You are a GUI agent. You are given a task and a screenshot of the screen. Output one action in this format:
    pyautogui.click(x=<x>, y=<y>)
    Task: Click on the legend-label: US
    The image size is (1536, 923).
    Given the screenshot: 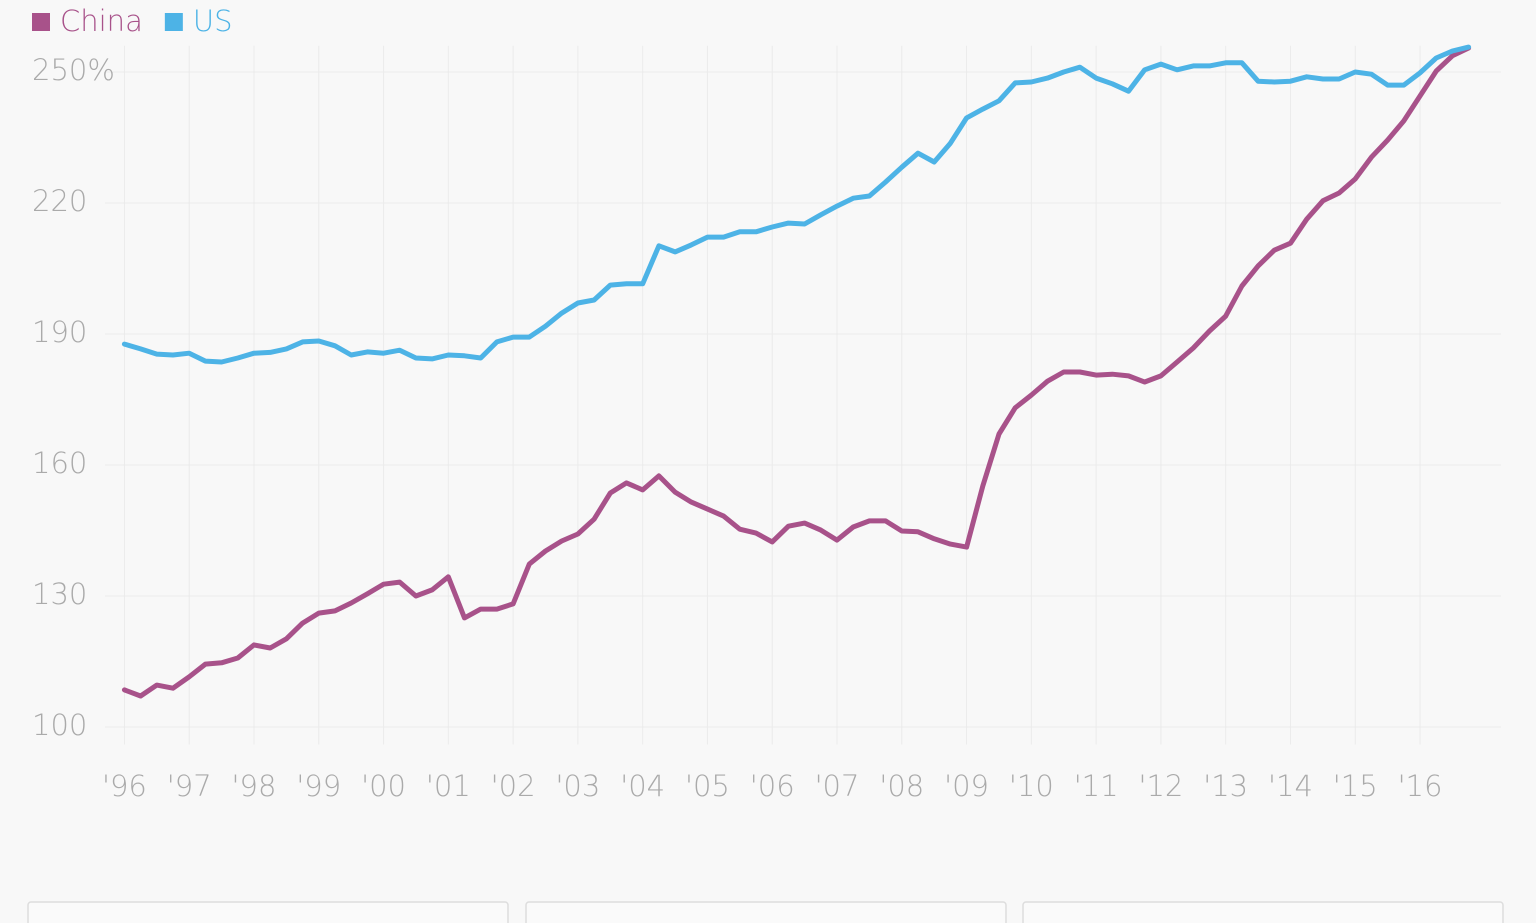 What is the action you would take?
    pyautogui.click(x=213, y=21)
    